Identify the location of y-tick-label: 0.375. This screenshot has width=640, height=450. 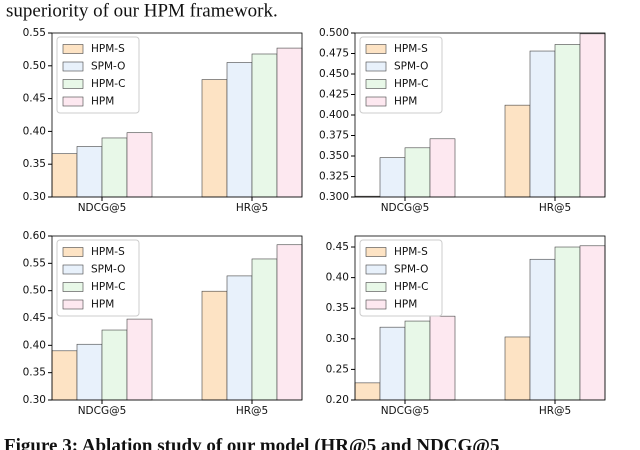
(334, 136).